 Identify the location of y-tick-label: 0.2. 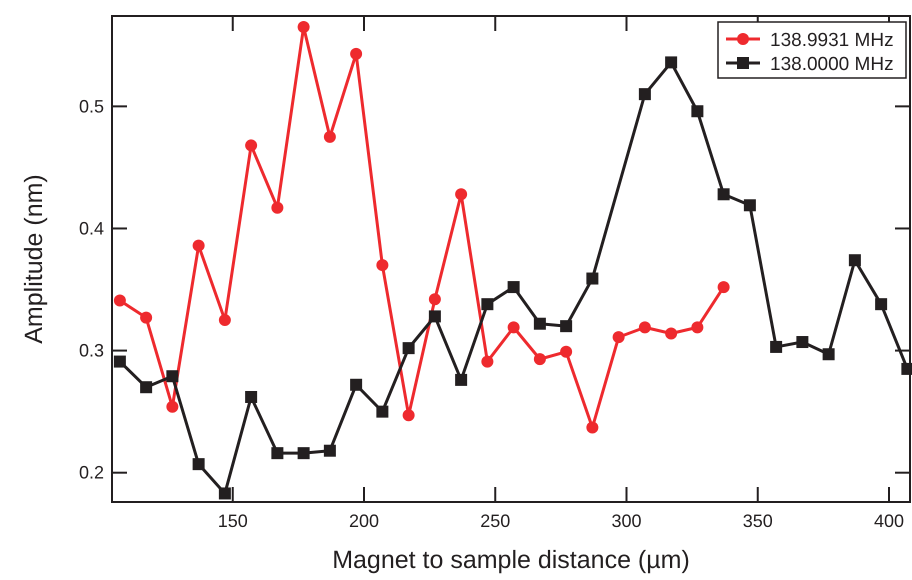
(91, 472).